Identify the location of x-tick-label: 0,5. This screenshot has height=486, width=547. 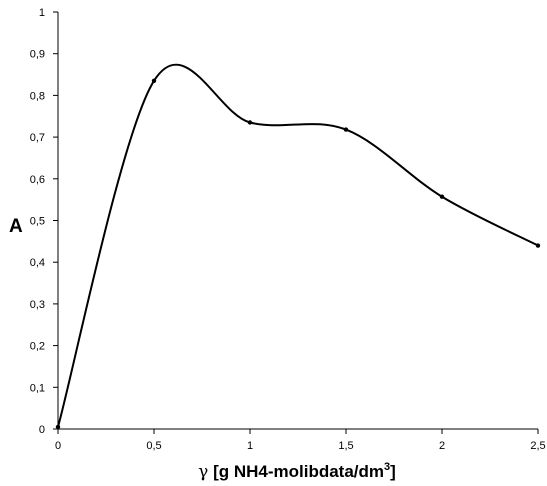
(153, 446).